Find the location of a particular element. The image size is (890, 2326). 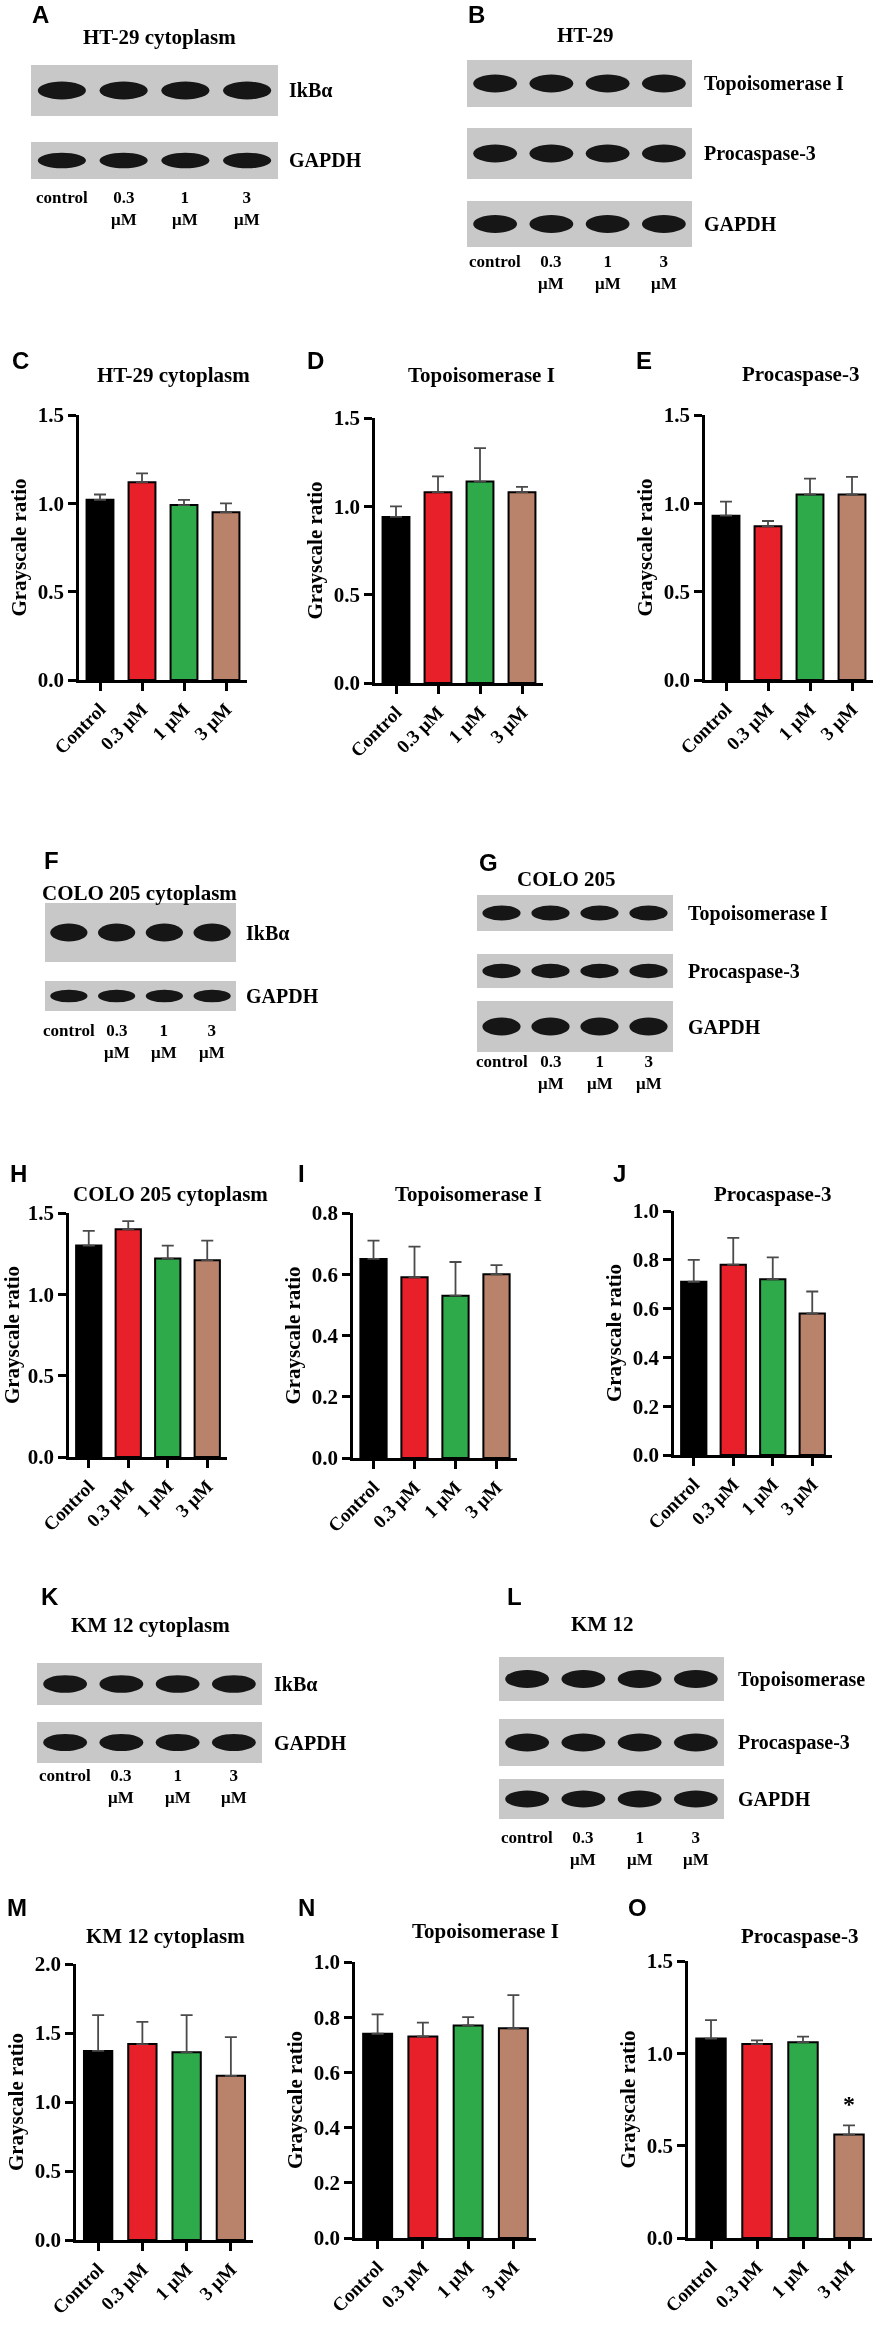

text: N is located at coordinates (307, 1907).